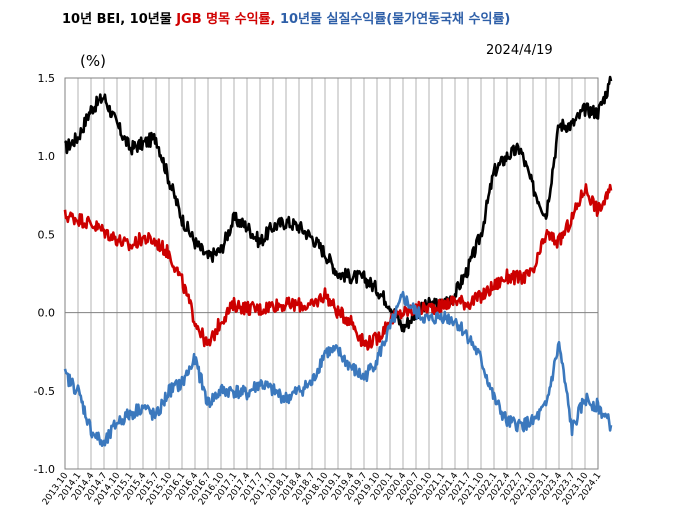  I want to click on y-tick-label: -1.0, so click(44, 469).